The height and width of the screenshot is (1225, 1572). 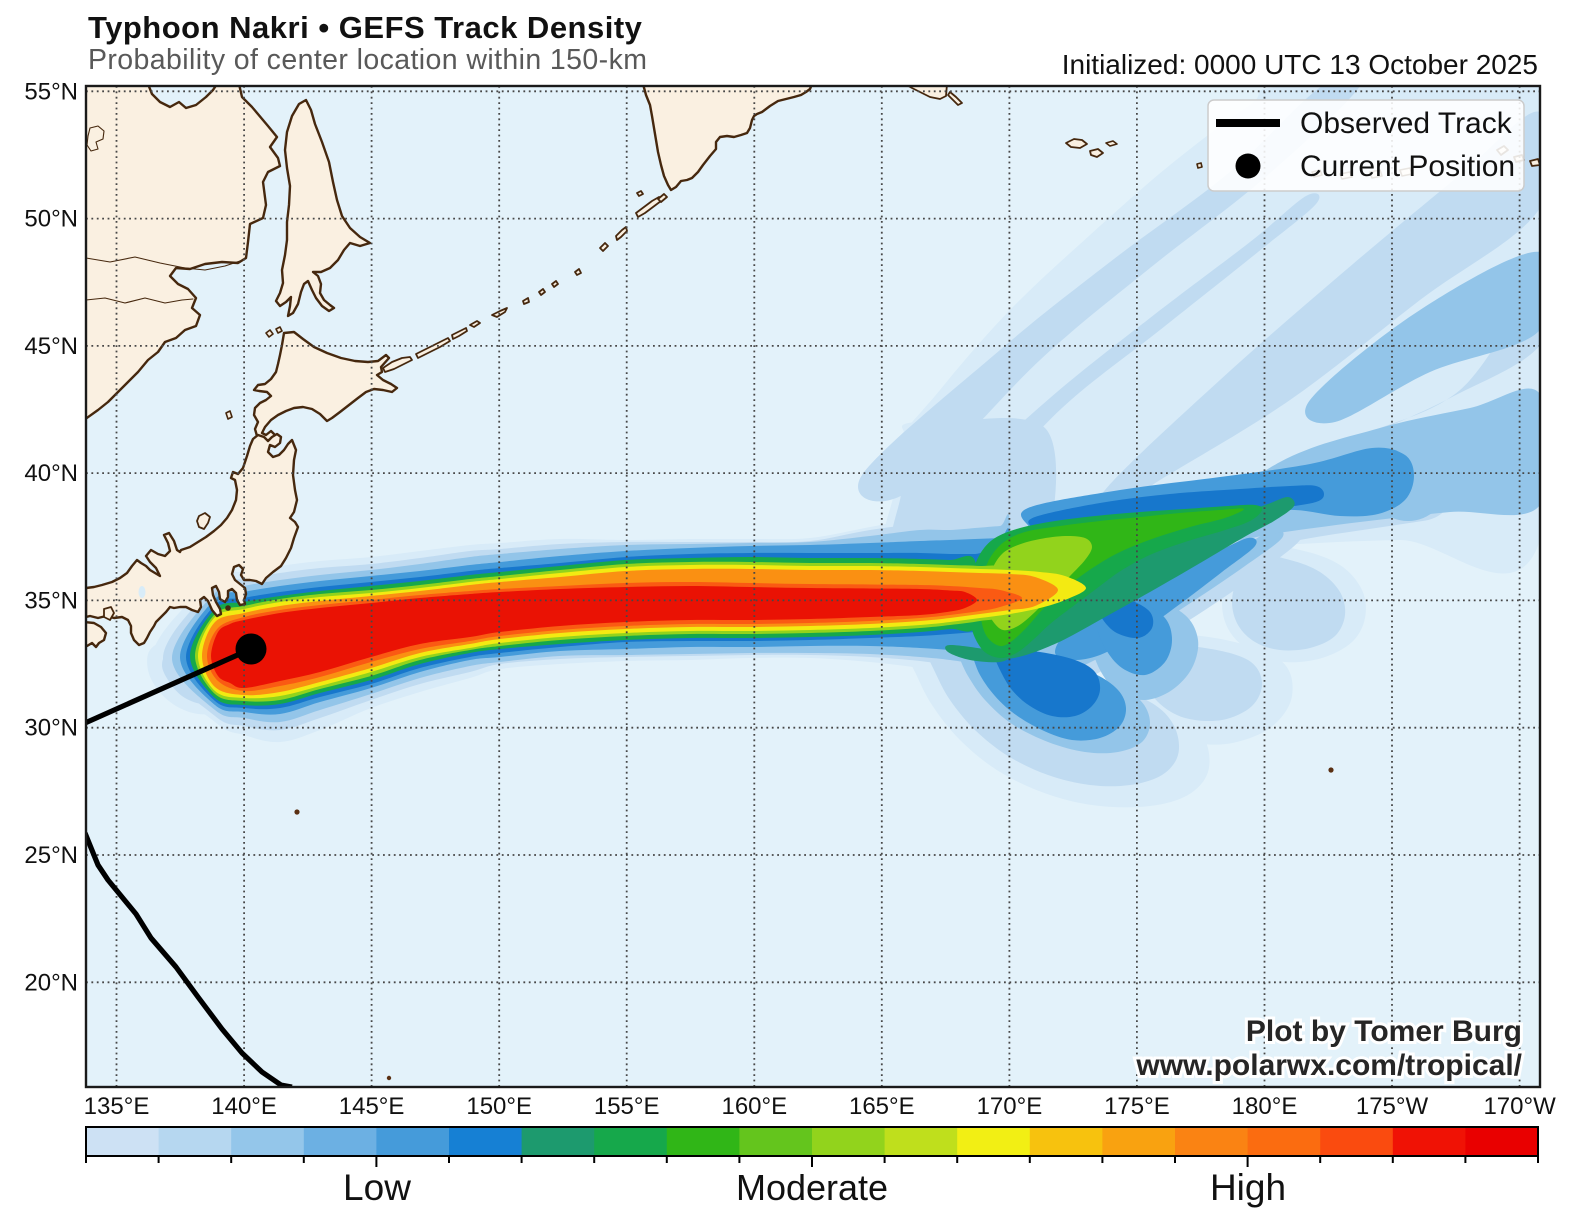 What do you see at coordinates (754, 1106) in the screenshot?
I see `svg-text: 160°E` at bounding box center [754, 1106].